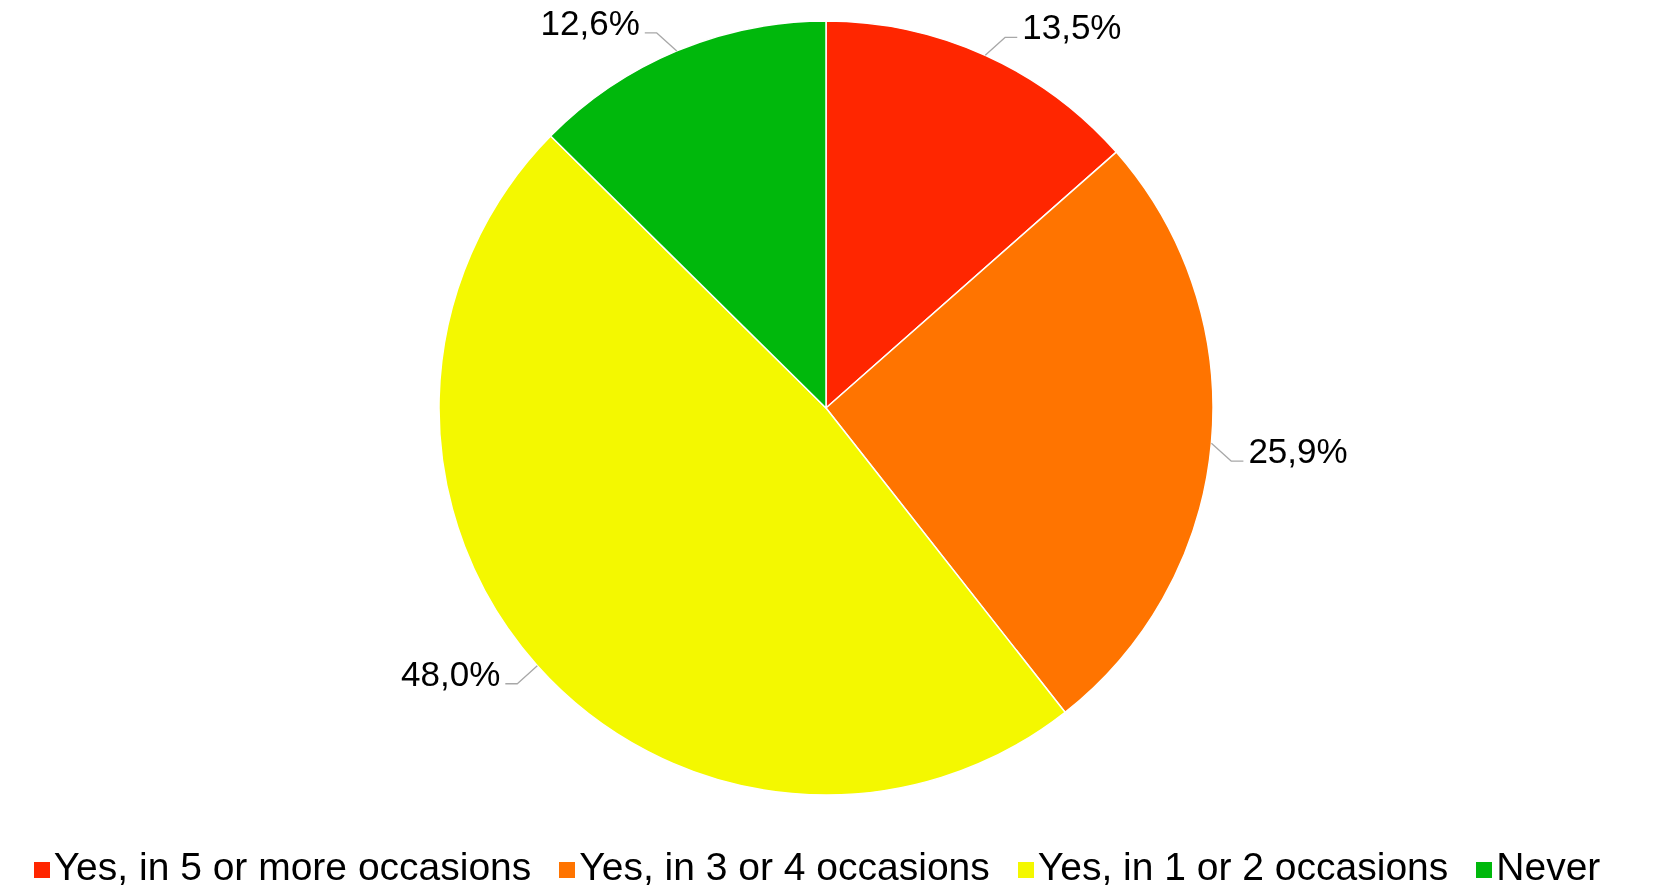 The width and height of the screenshot is (1662, 889). Describe the element at coordinates (784, 866) in the screenshot. I see `legend-label: Yes, in 3 or 4 occasions` at that location.